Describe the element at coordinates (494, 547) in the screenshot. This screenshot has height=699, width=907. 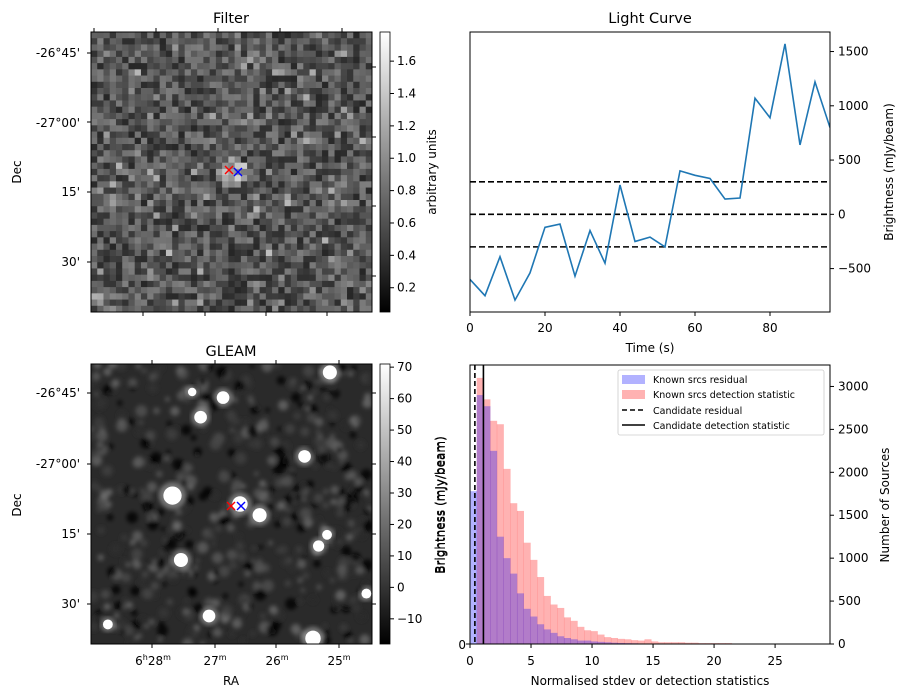
I see `histogram-bar` at that location.